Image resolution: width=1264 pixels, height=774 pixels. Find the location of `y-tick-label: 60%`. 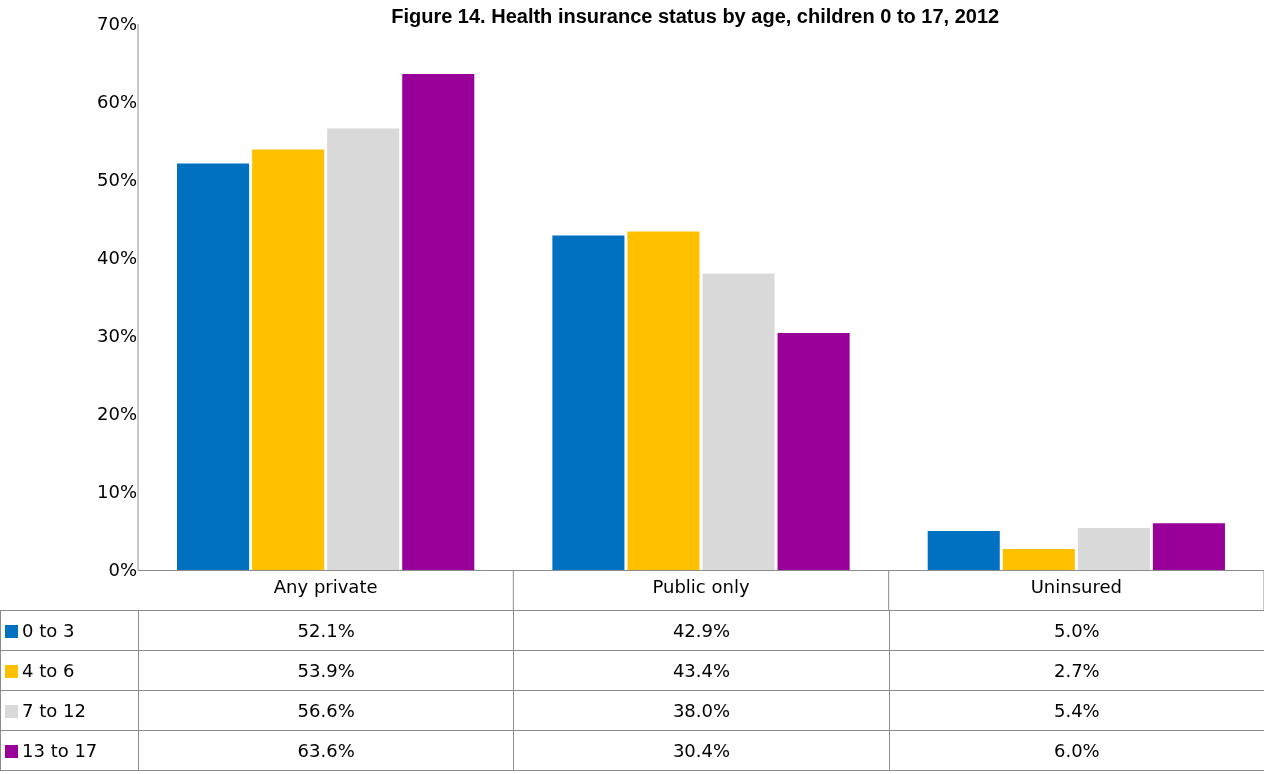

y-tick-label: 60% is located at coordinates (116, 102).